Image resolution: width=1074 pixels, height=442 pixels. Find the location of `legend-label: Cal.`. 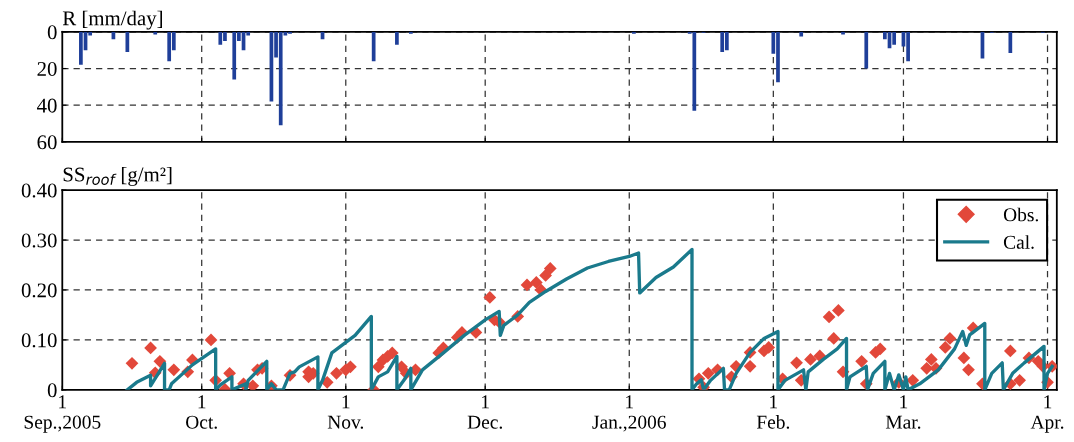

legend-label: Cal. is located at coordinates (1018, 242).